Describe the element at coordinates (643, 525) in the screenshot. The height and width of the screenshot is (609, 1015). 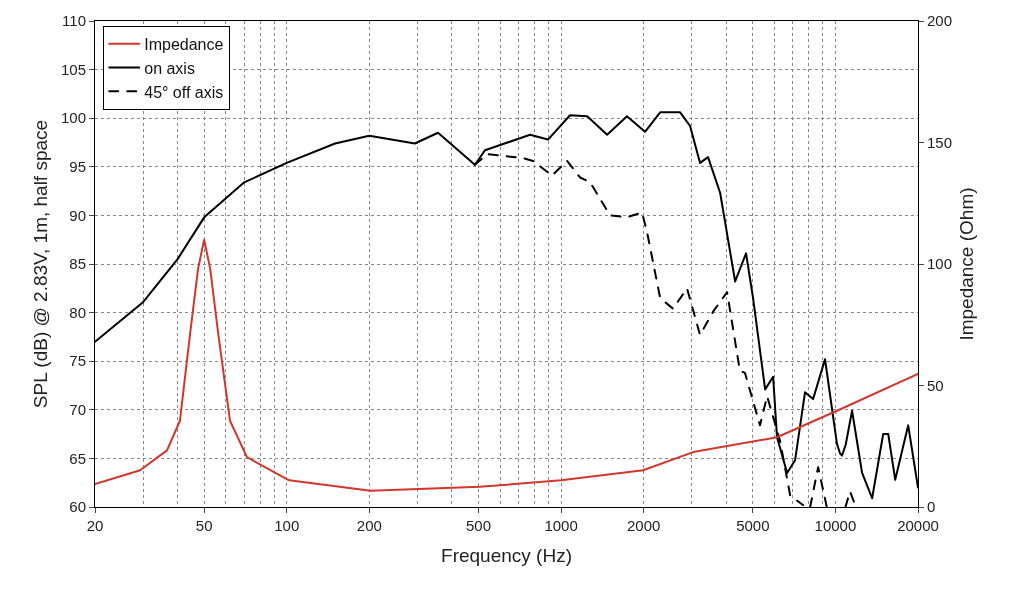
I see `x-tick-label: 2000` at that location.